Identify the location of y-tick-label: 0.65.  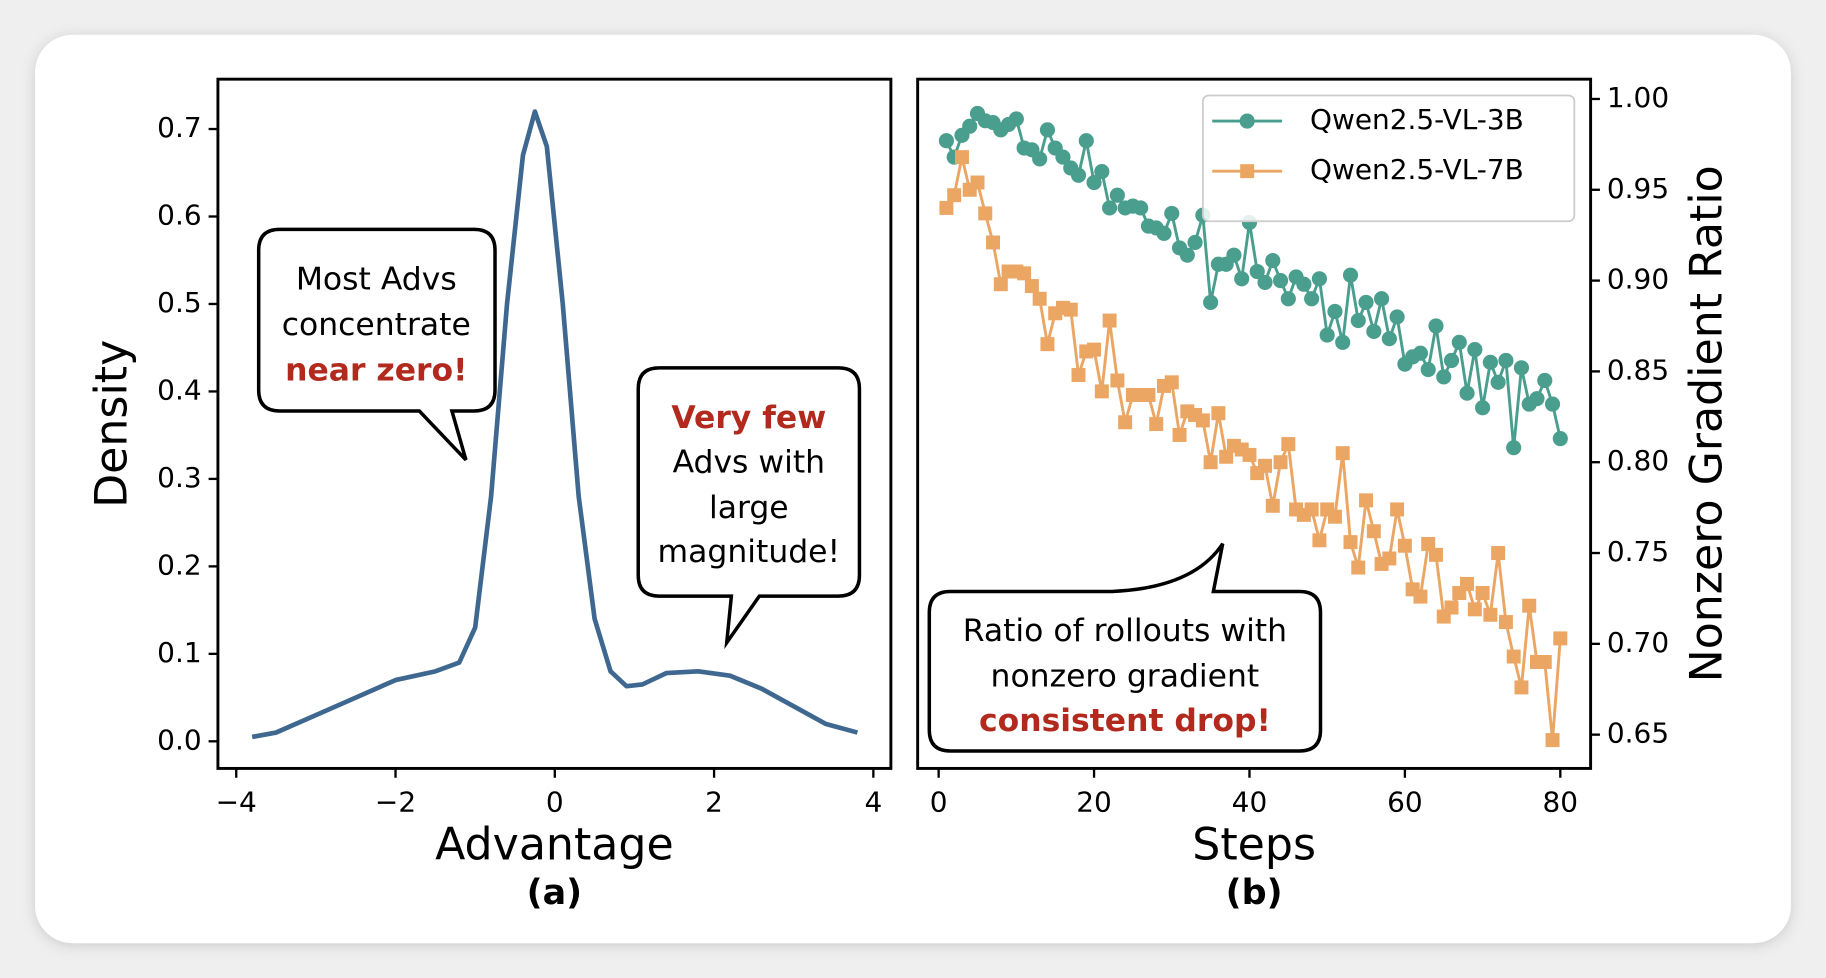
(1638, 733).